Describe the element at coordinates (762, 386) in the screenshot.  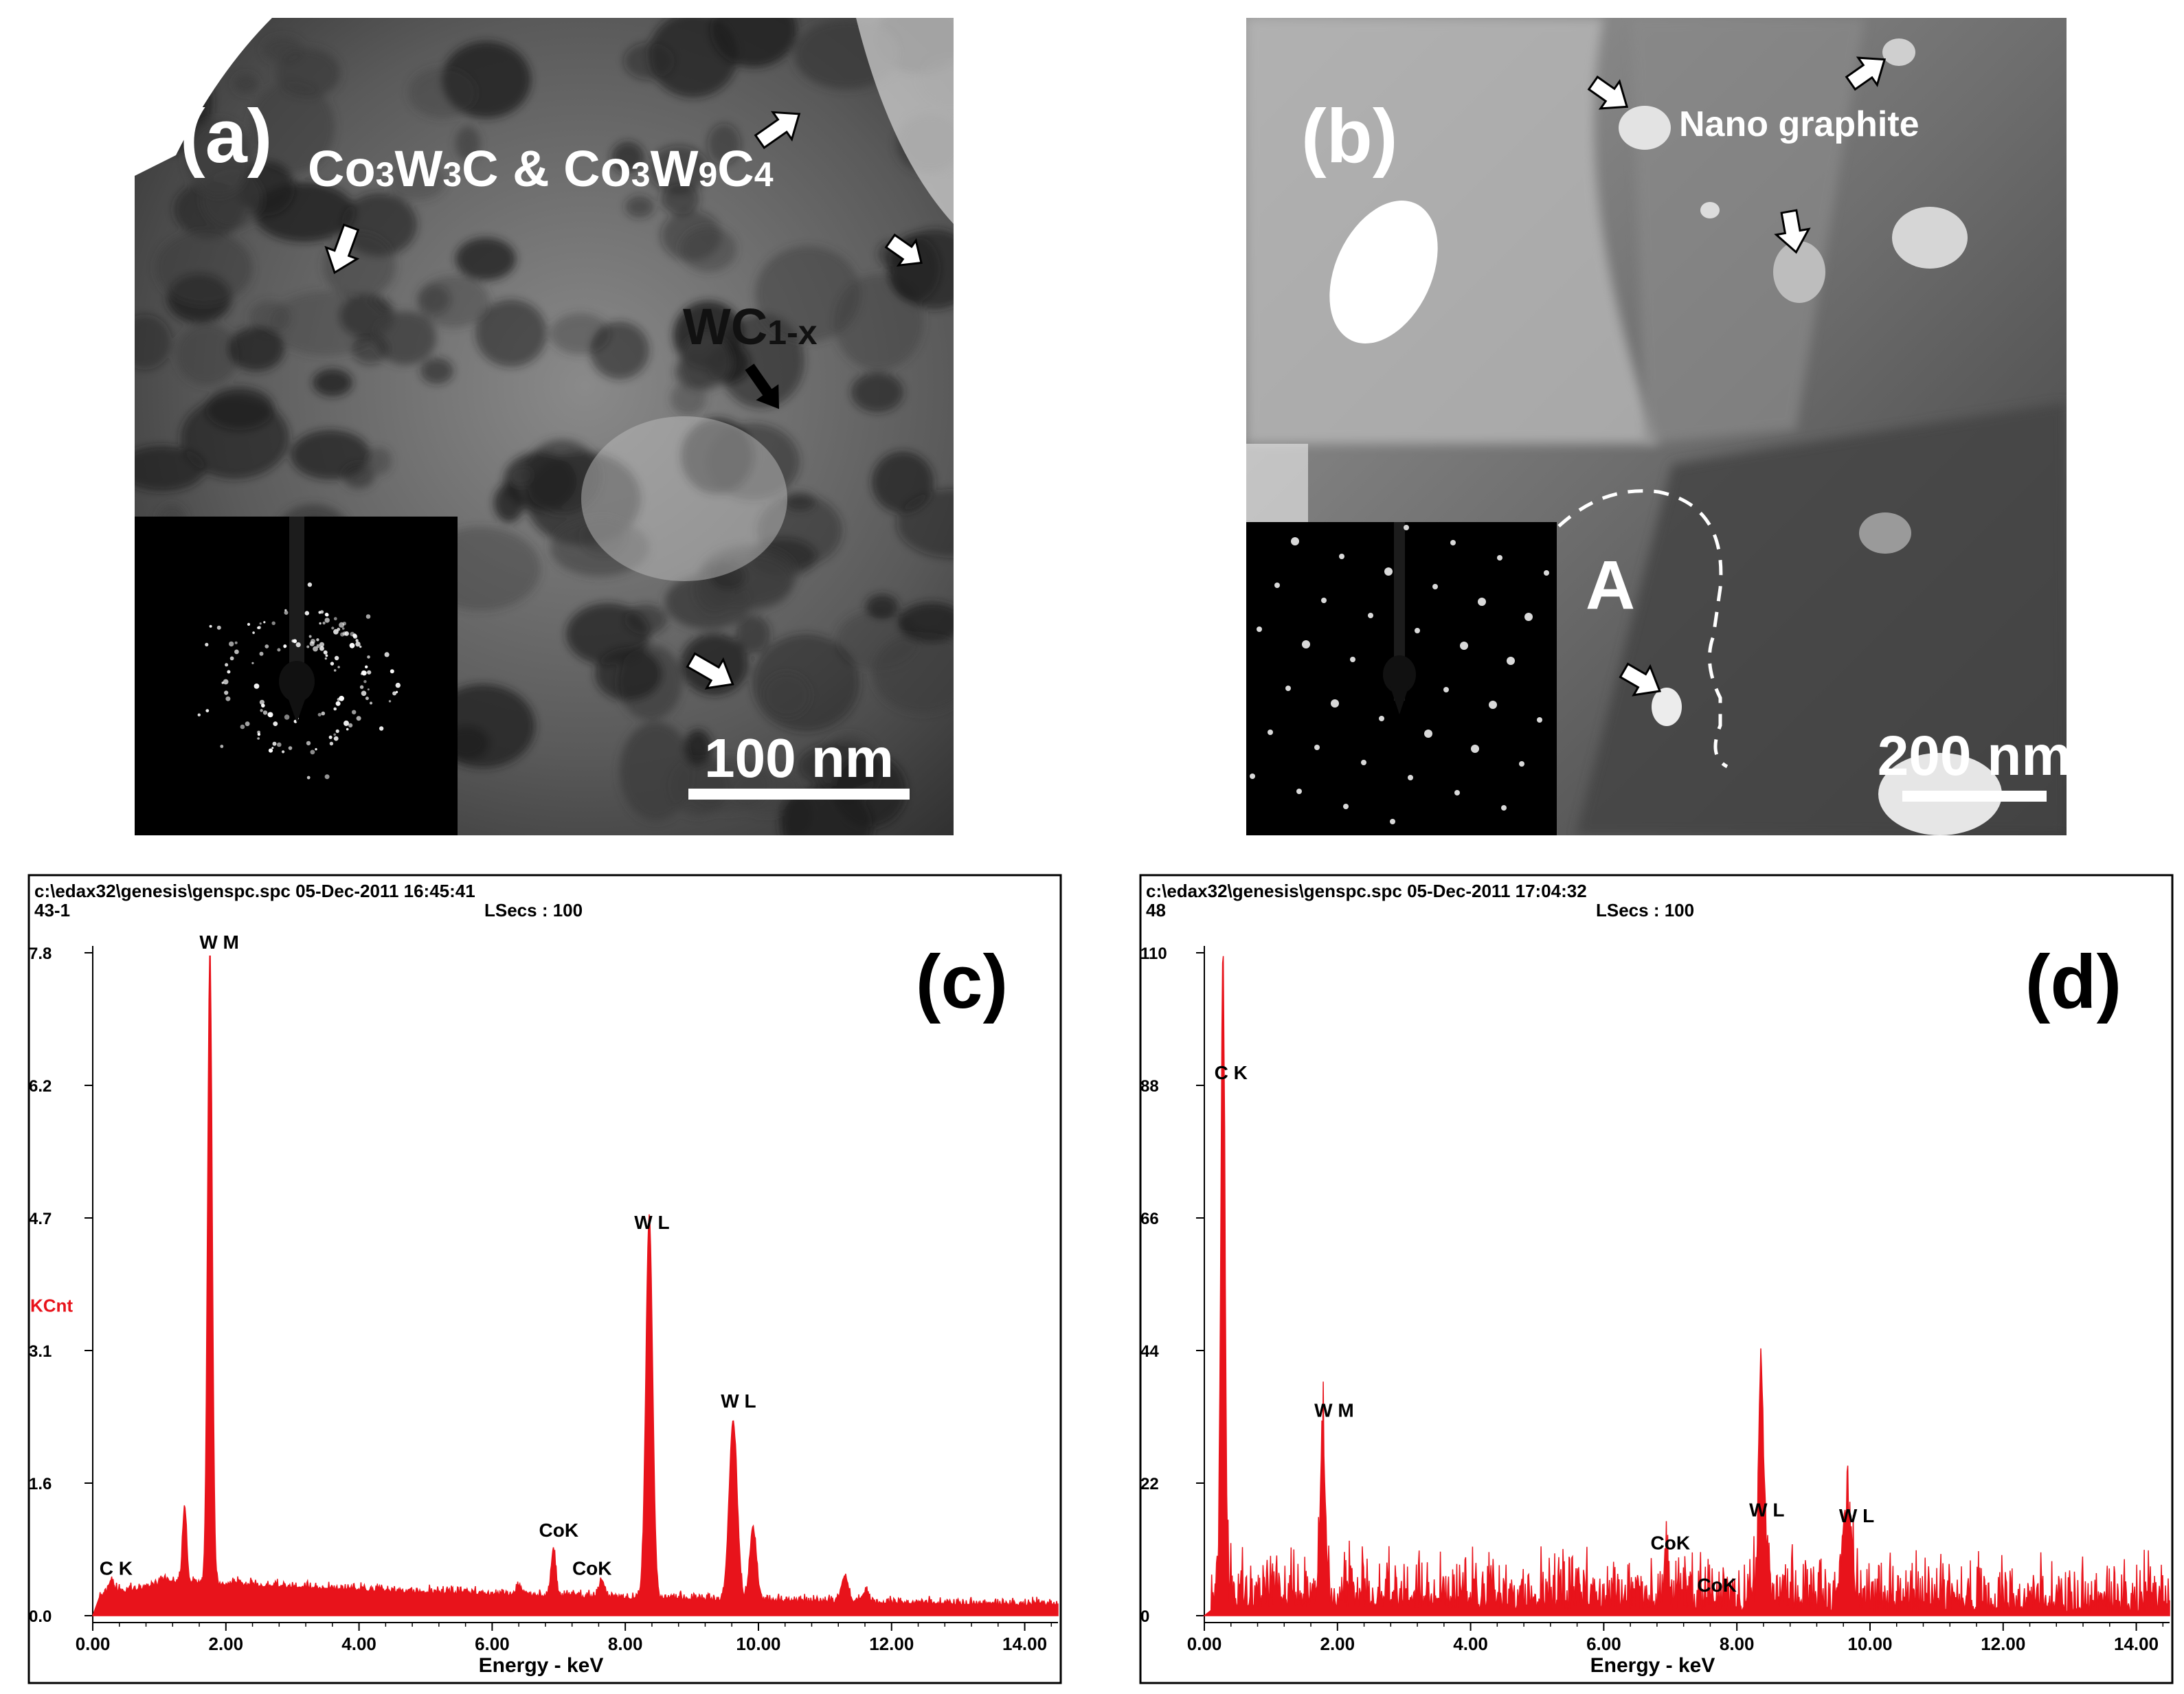
I see `arrow-icon-black` at that location.